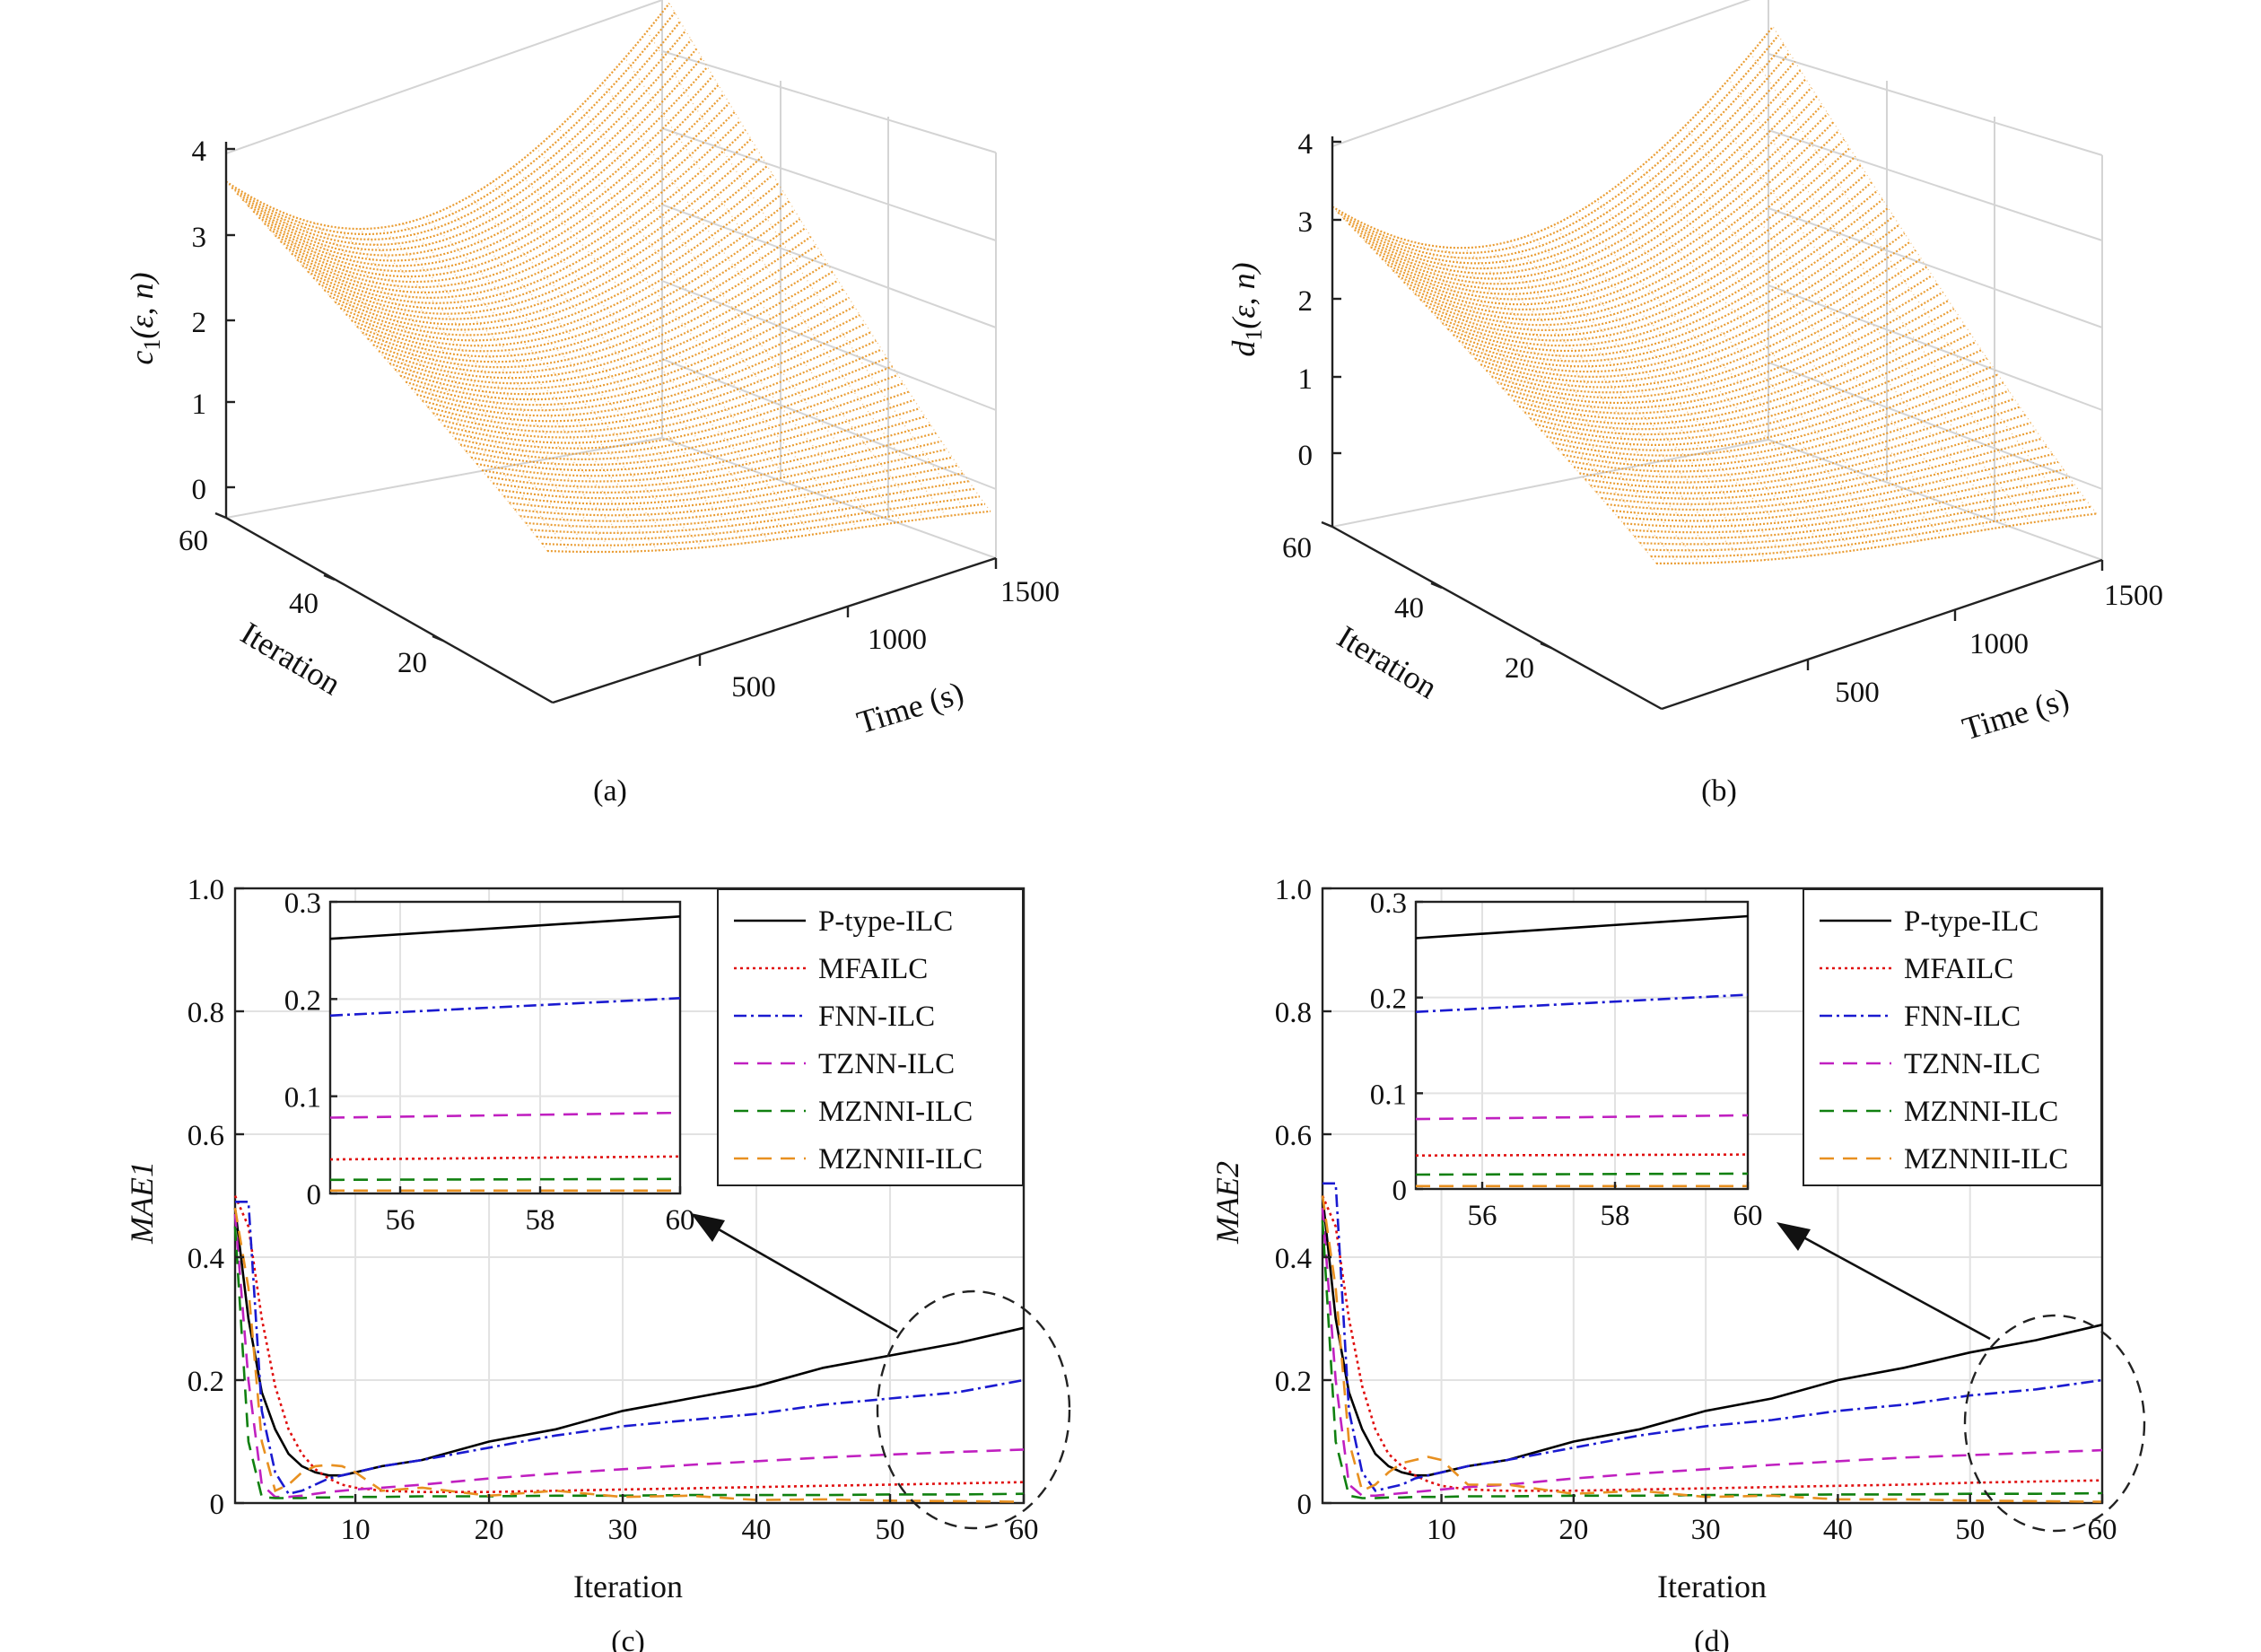 The height and width of the screenshot is (1652, 2261). I want to click on legend-label-p-type-ilc: P-type-ILC, so click(885, 921).